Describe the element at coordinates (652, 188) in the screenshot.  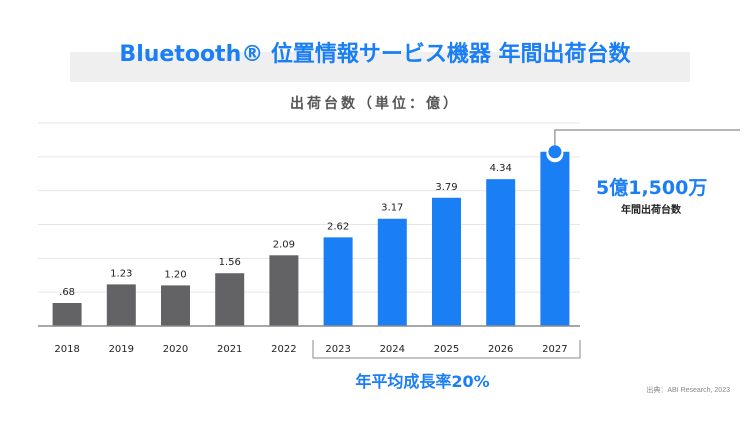
I see `callout-value: 5億1,500万` at that location.